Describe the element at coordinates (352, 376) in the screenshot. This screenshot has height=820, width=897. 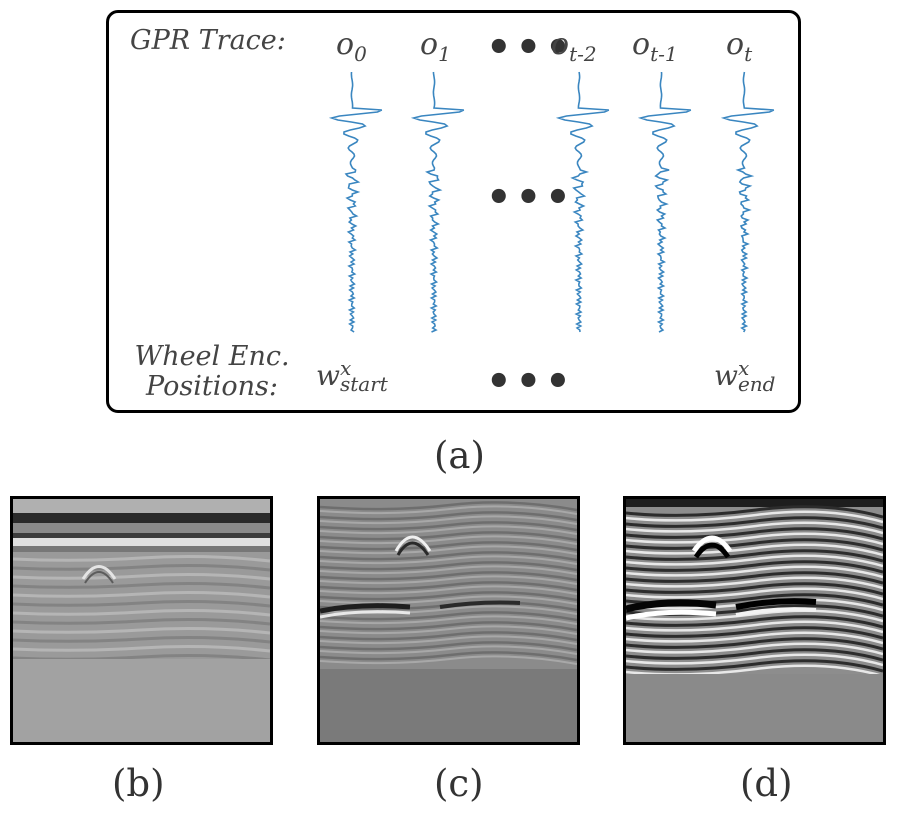
I see `encoder-start-label: wx start` at that location.